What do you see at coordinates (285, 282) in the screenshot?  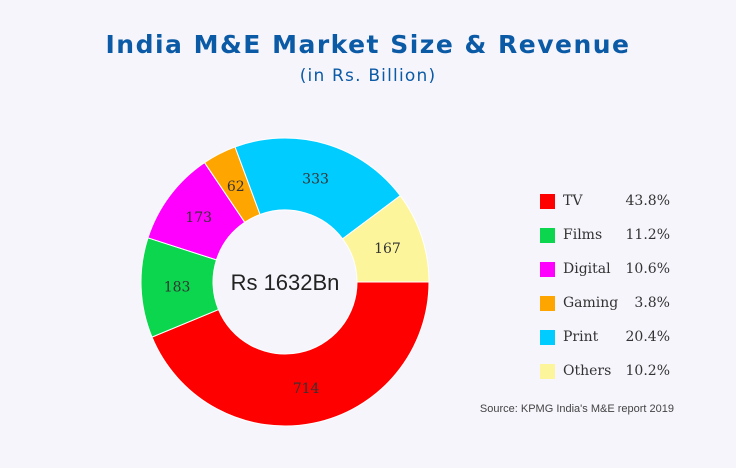 I see `center-total-label: Rs 1632Bn` at bounding box center [285, 282].